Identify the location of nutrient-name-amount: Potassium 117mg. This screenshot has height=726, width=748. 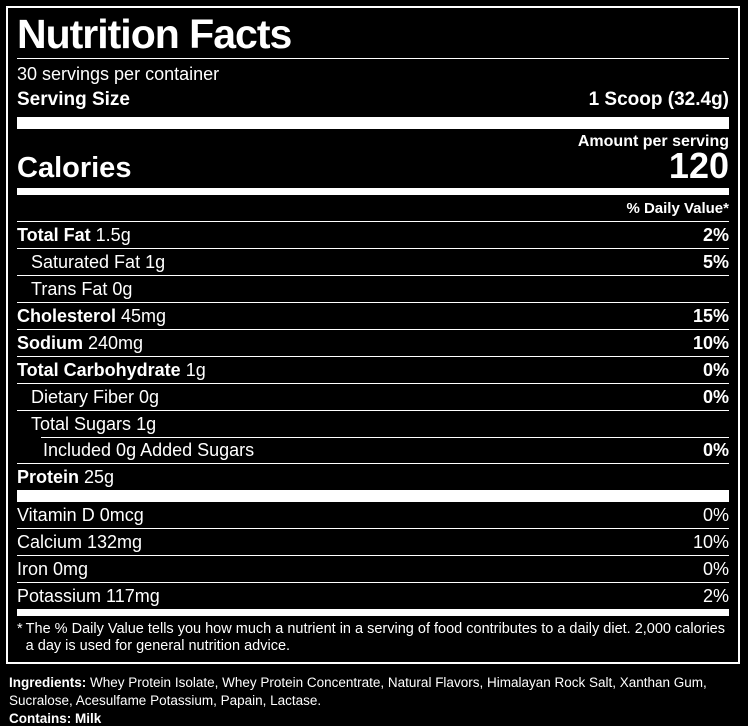
(88, 595).